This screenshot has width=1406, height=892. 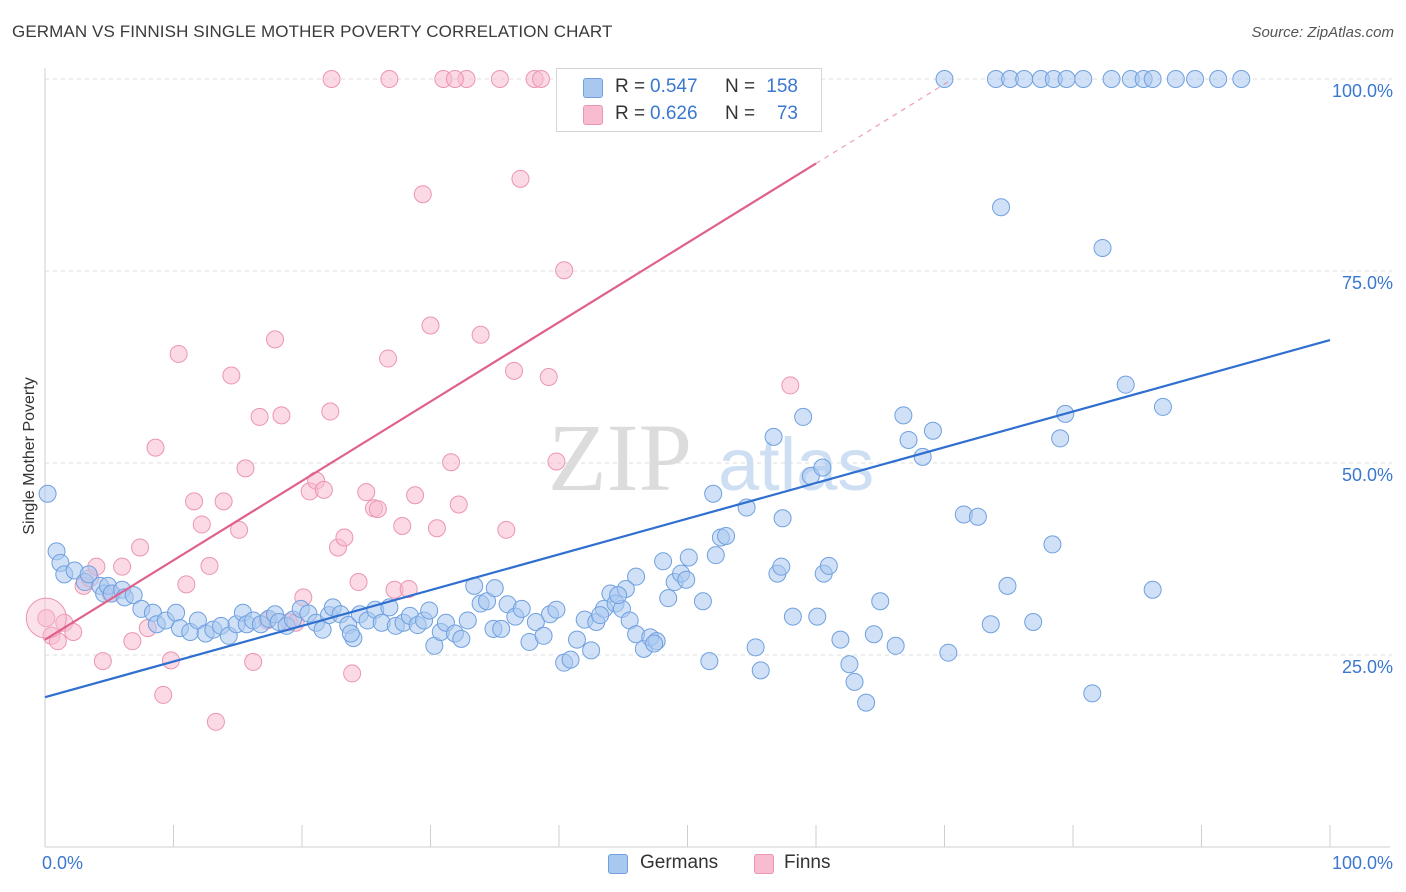 What do you see at coordinates (630, 86) in the screenshot?
I see `german-r-label: R =` at bounding box center [630, 86].